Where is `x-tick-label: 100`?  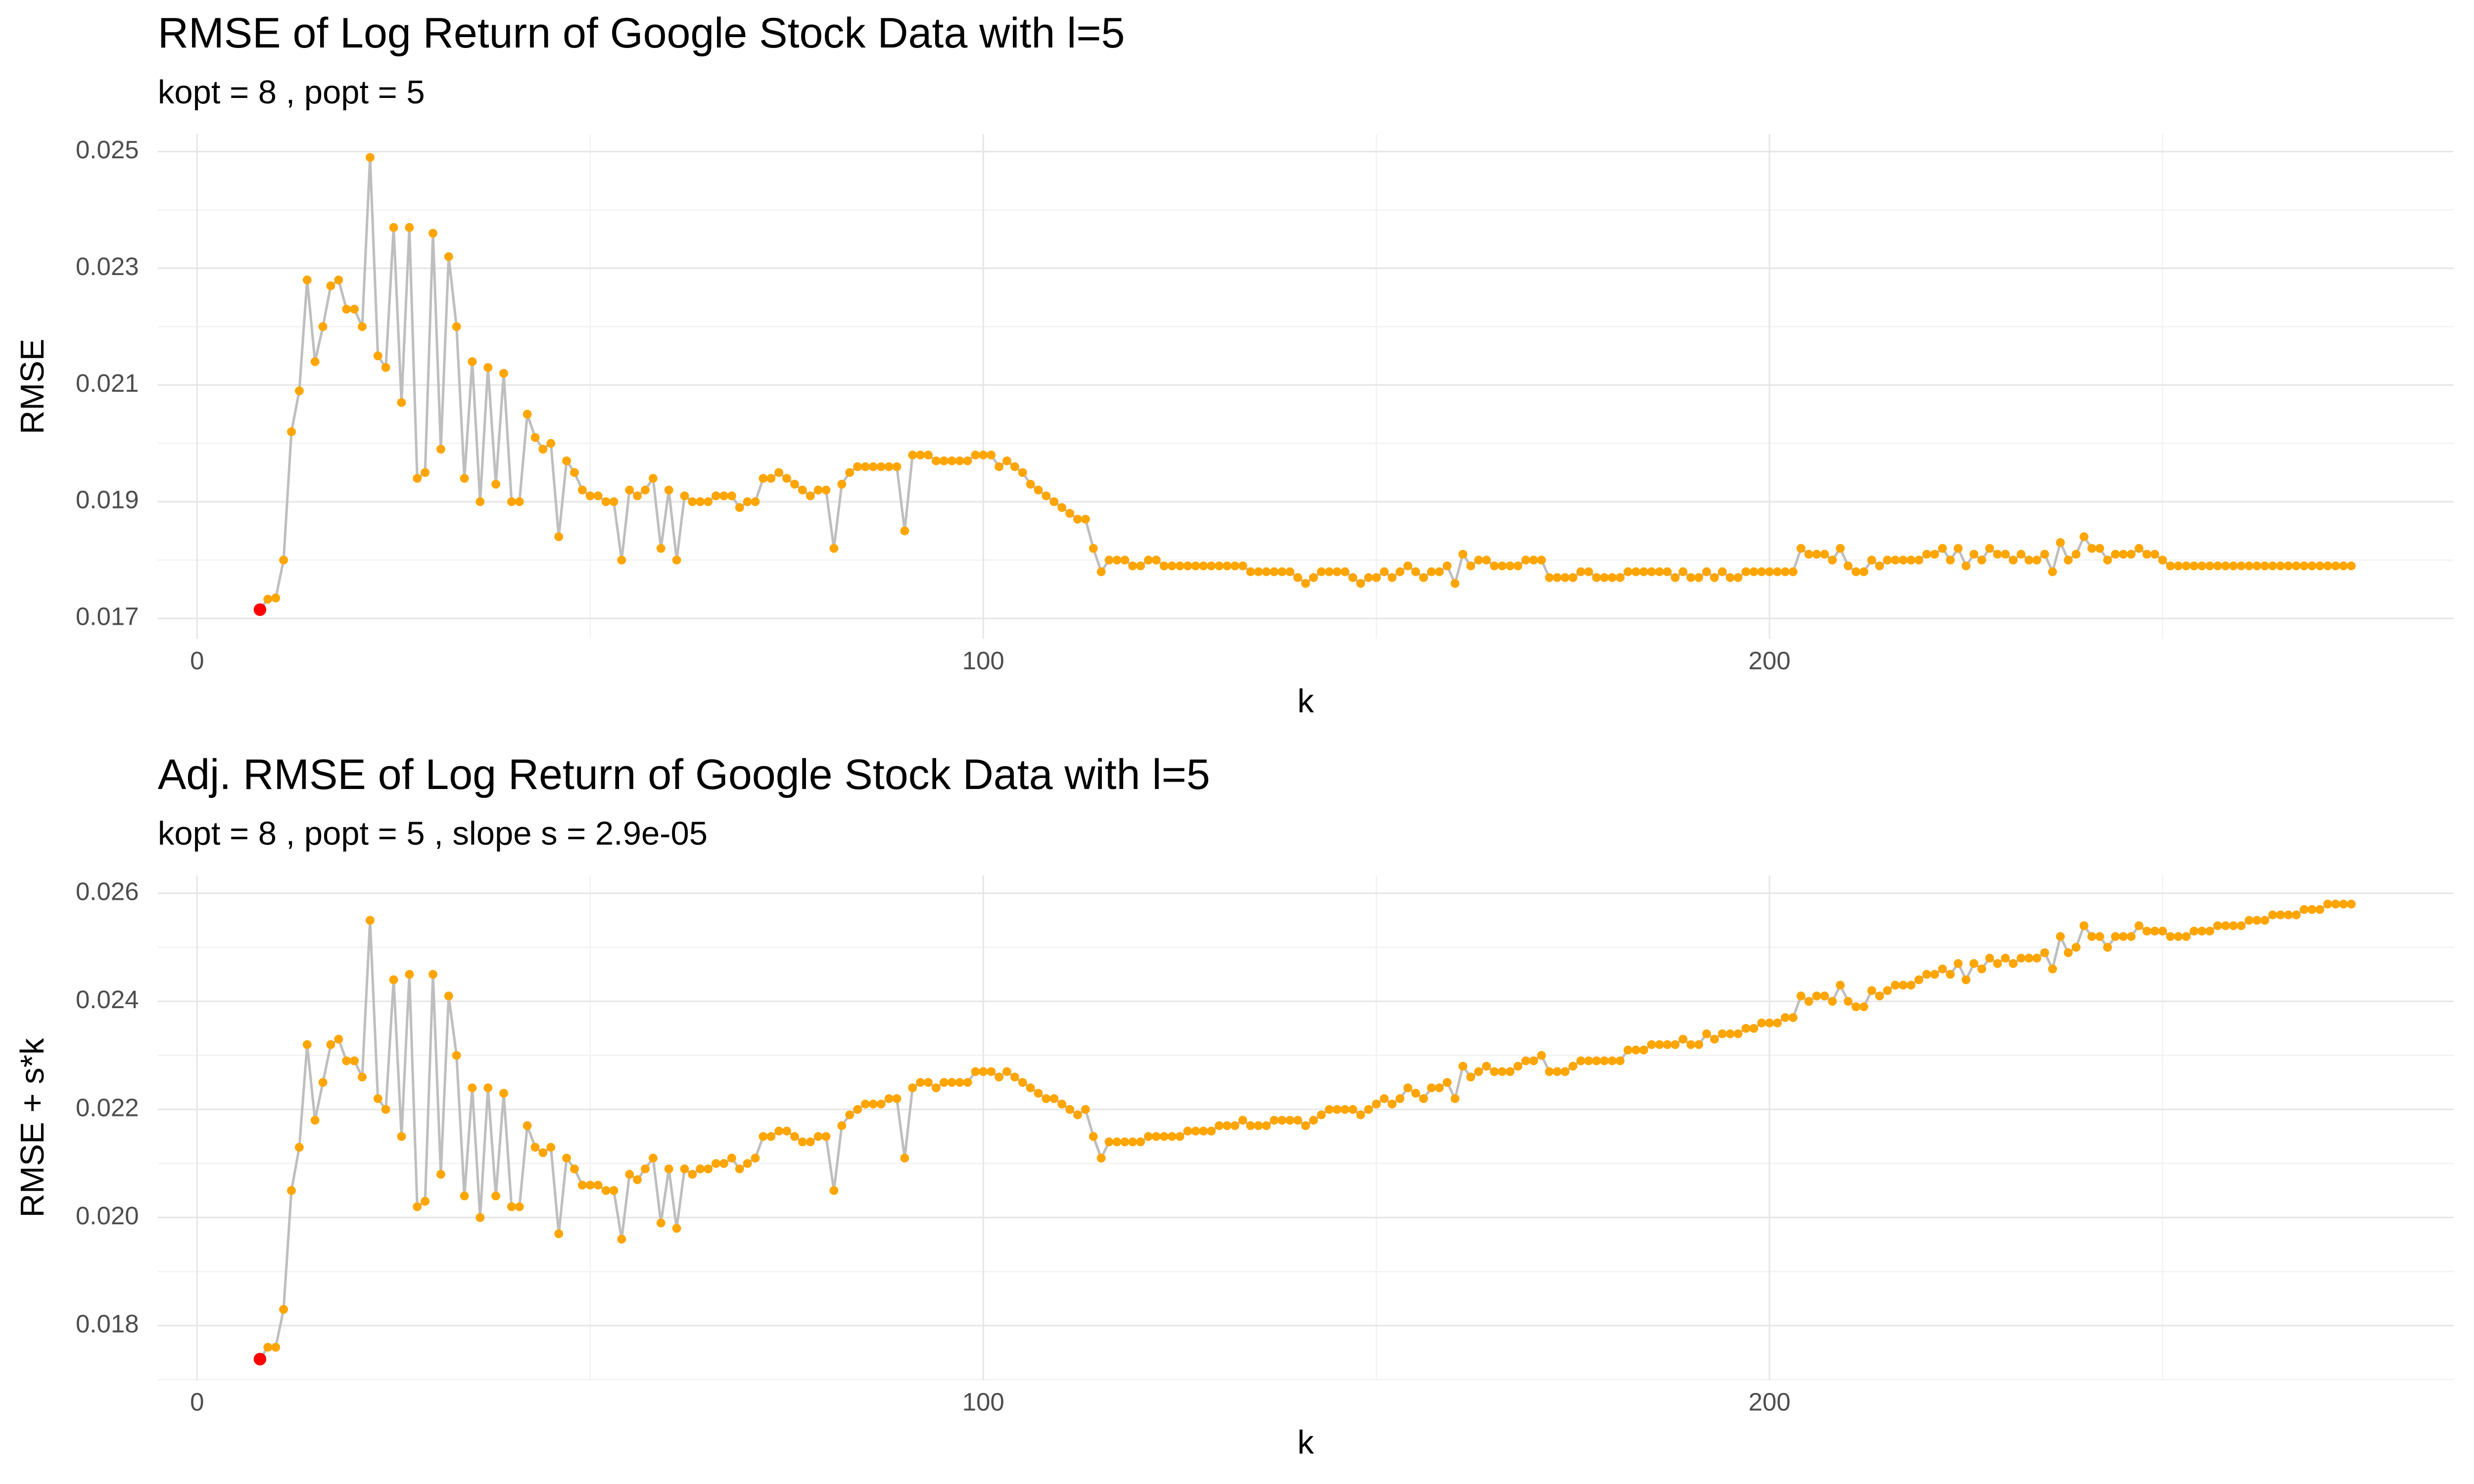
x-tick-label: 100 is located at coordinates (983, 1402).